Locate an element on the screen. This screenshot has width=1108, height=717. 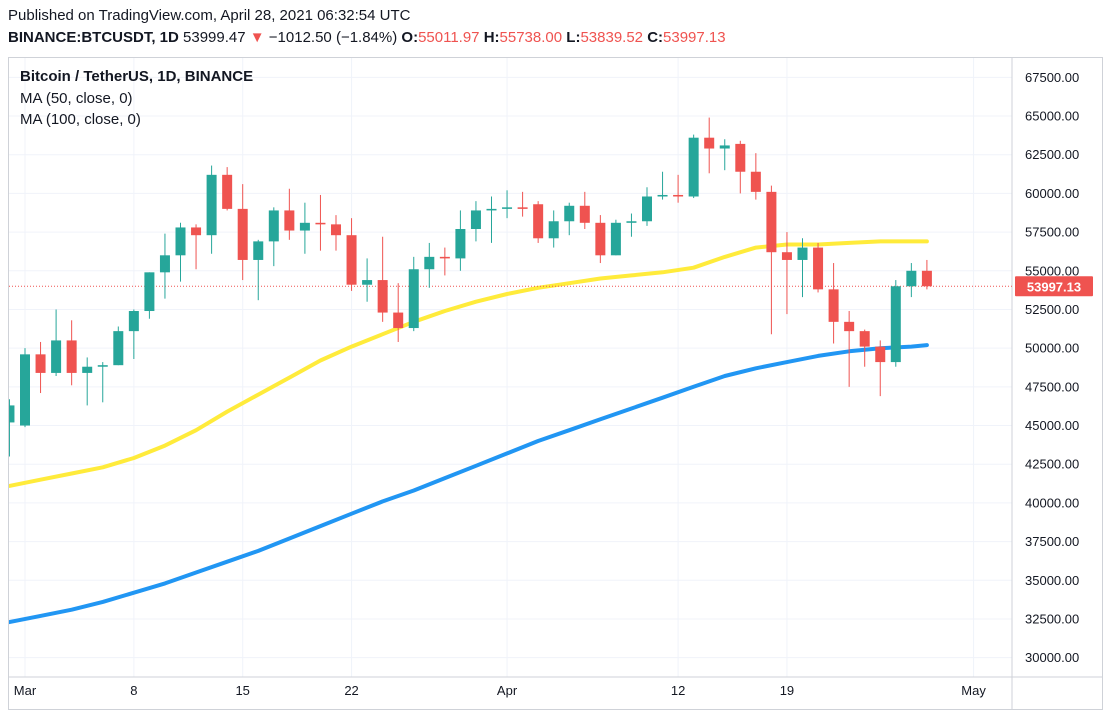
x-tick-label: May is located at coordinates (973, 690).